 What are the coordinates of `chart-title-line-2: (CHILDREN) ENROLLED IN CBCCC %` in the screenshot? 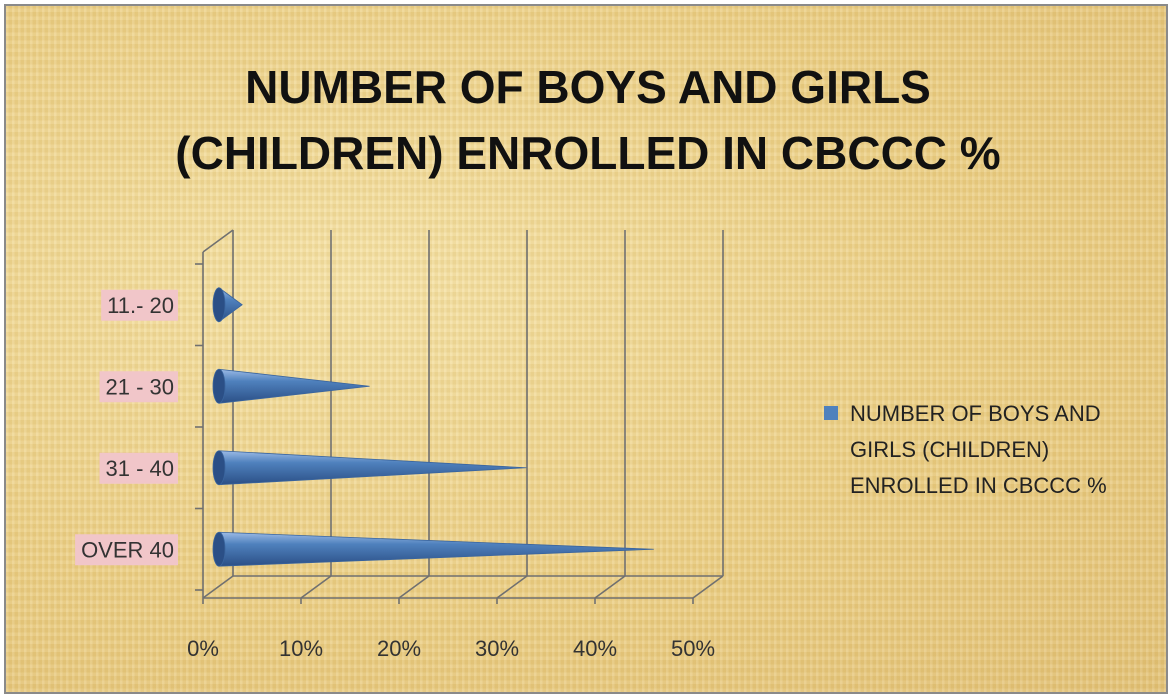 It's located at (588, 153).